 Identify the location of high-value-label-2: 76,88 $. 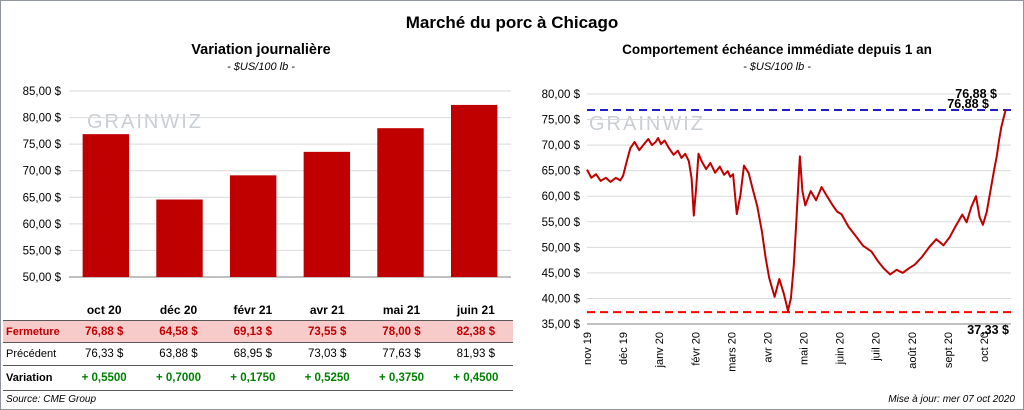
(968, 104).